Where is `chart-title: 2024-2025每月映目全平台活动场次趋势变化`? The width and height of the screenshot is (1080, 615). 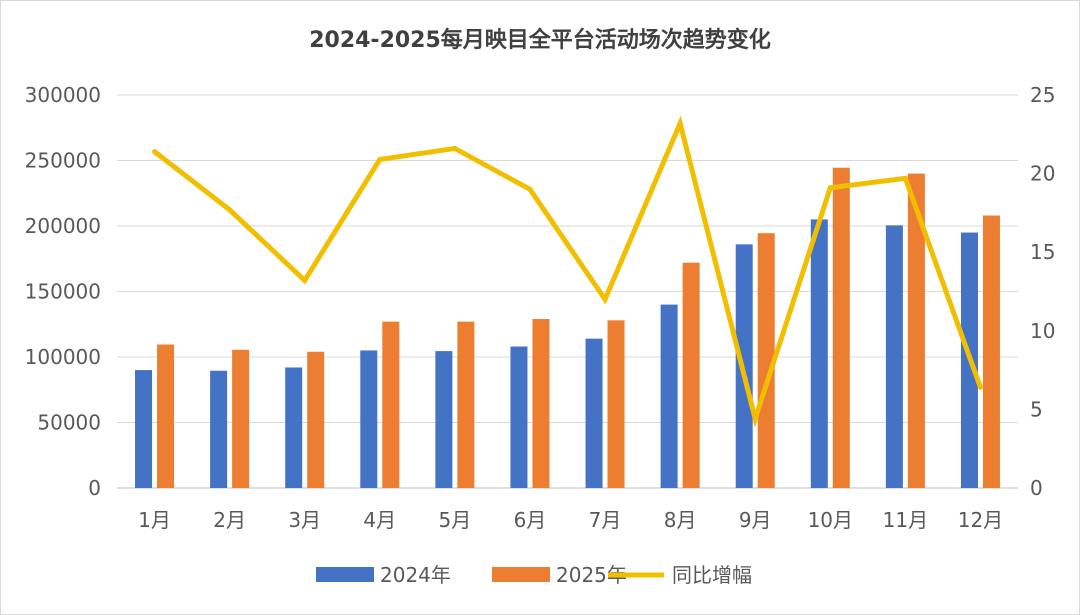 chart-title: 2024-2025每月映目全平台活动场次趋势变化 is located at coordinates (540, 40).